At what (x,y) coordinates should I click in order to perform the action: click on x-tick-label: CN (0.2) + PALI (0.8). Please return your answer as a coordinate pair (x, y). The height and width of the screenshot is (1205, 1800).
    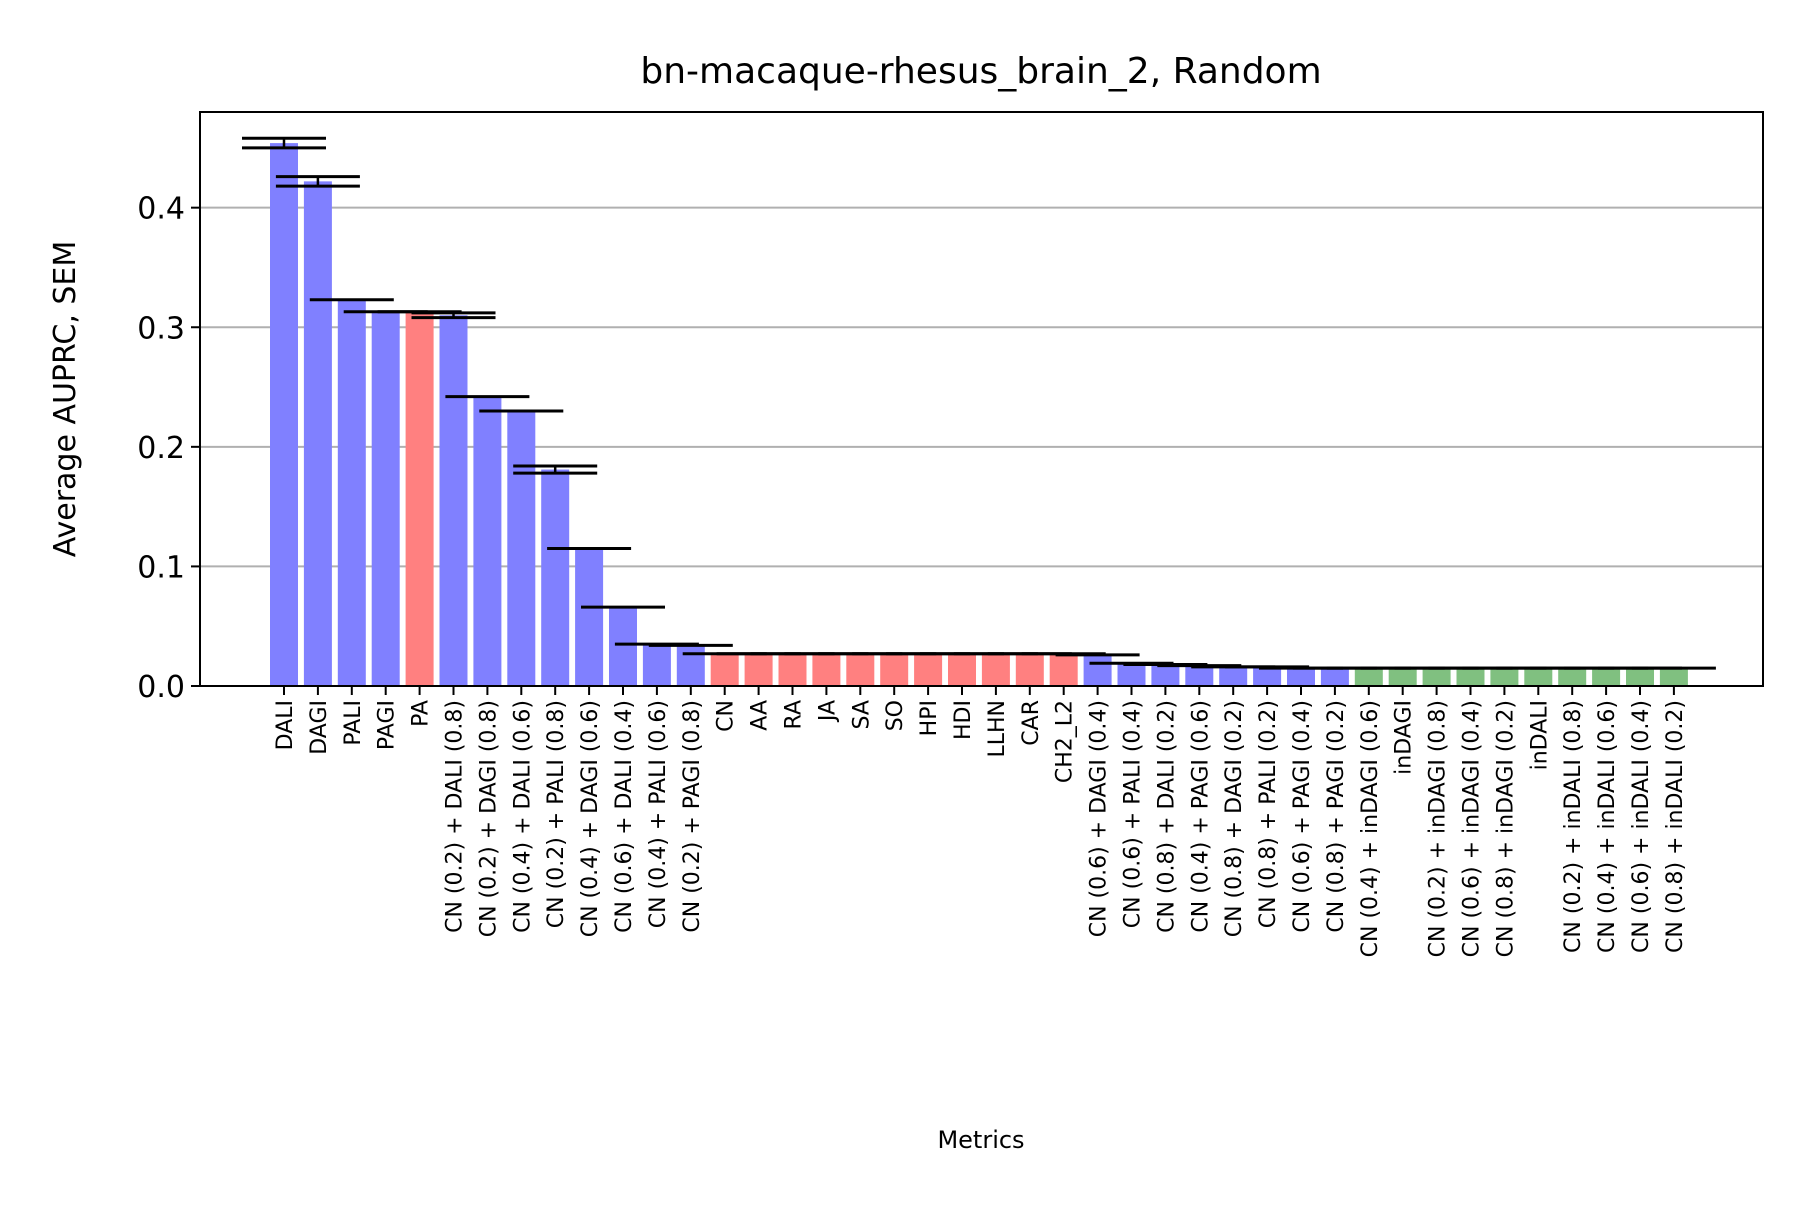
    Looking at the image, I should click on (556, 814).